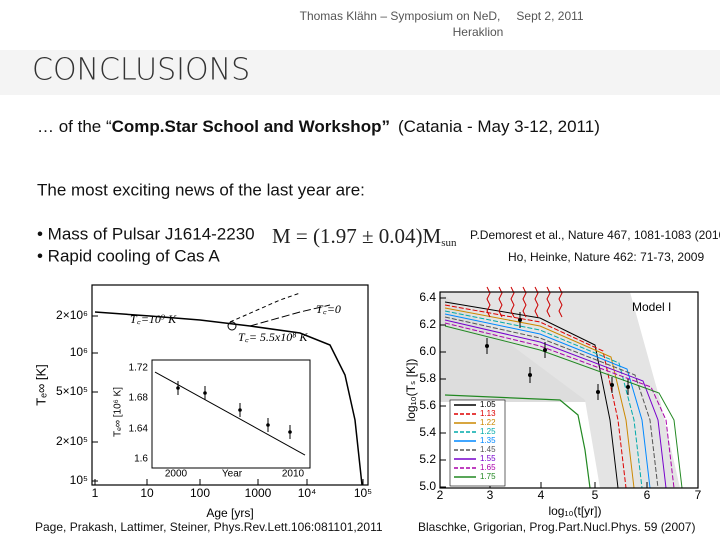 The height and width of the screenshot is (540, 720). I want to click on intro-event: Comp.Star School and Workshop”, so click(251, 126).